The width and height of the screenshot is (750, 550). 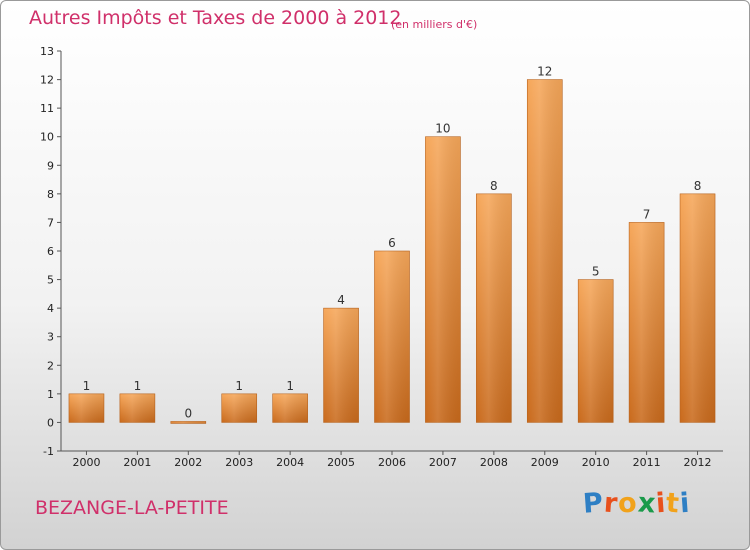 I want to click on x-tick-label: 2010, so click(x=596, y=462).